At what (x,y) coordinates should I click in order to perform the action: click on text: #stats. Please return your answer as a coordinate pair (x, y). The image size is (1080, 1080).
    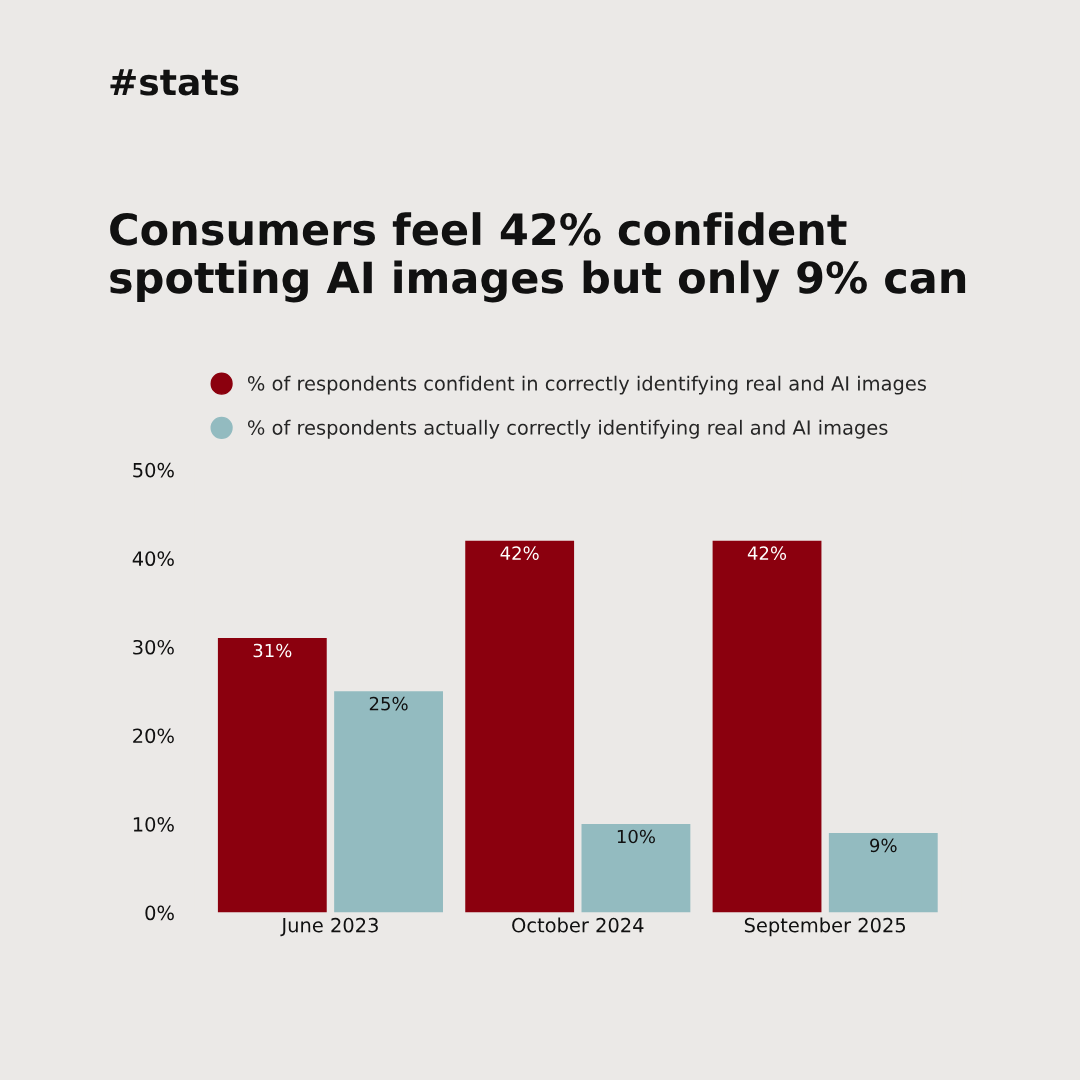
    Looking at the image, I should click on (174, 82).